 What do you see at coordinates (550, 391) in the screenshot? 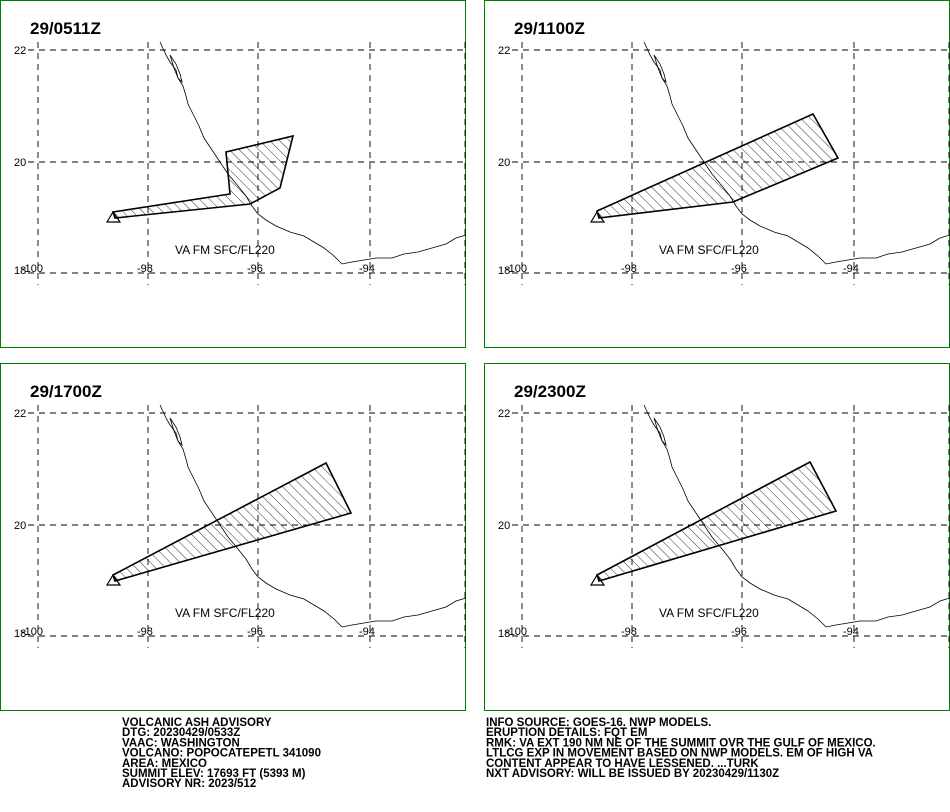
I see `time-label: 29/2300Z` at bounding box center [550, 391].